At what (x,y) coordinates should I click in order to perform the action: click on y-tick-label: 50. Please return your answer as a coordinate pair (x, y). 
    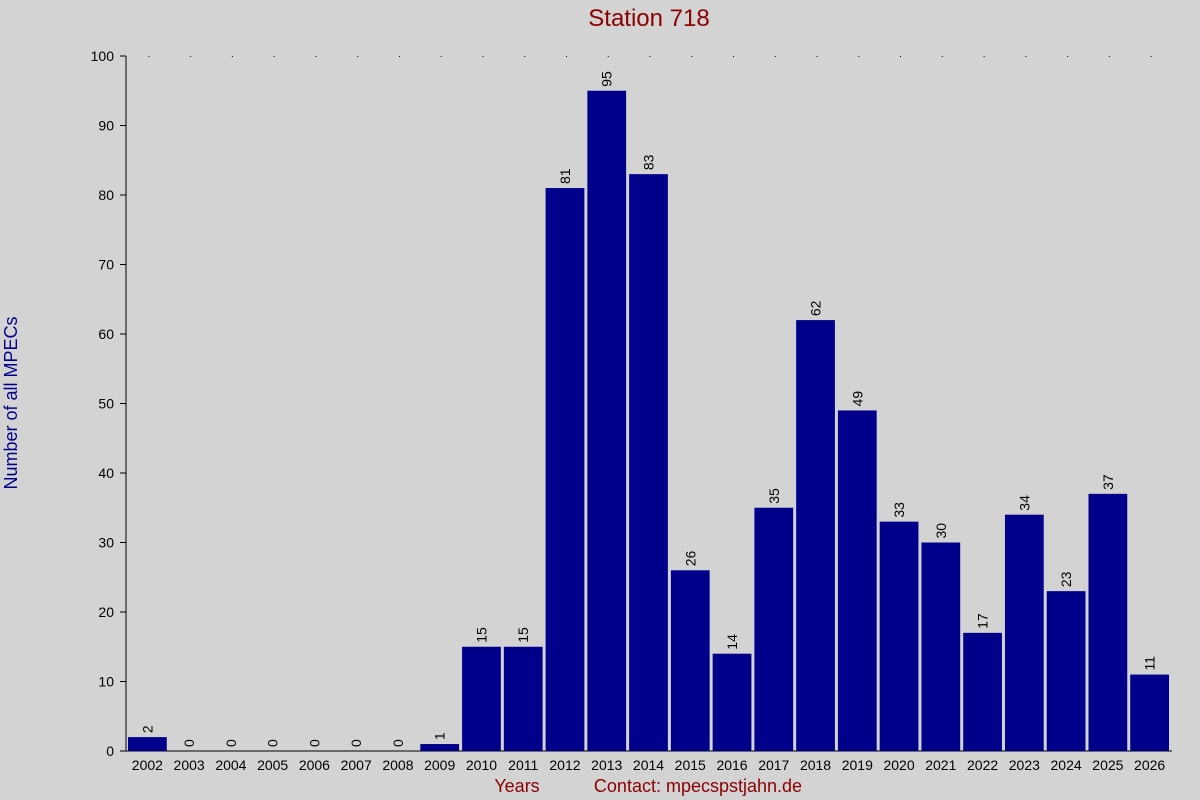
    Looking at the image, I should click on (106, 404).